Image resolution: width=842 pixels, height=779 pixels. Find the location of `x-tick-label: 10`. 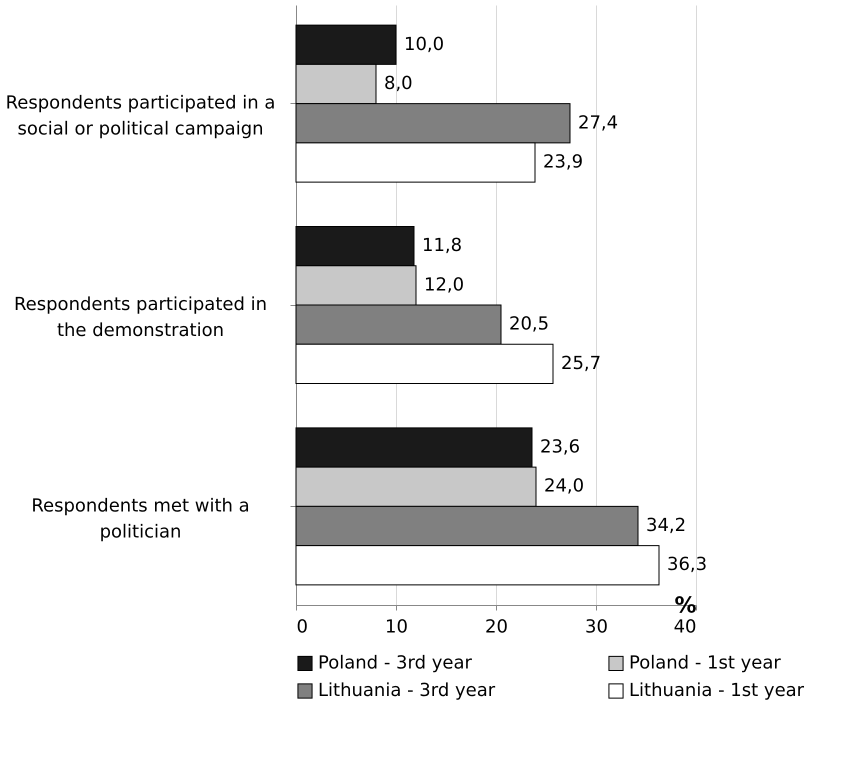

x-tick-label: 10 is located at coordinates (396, 627).